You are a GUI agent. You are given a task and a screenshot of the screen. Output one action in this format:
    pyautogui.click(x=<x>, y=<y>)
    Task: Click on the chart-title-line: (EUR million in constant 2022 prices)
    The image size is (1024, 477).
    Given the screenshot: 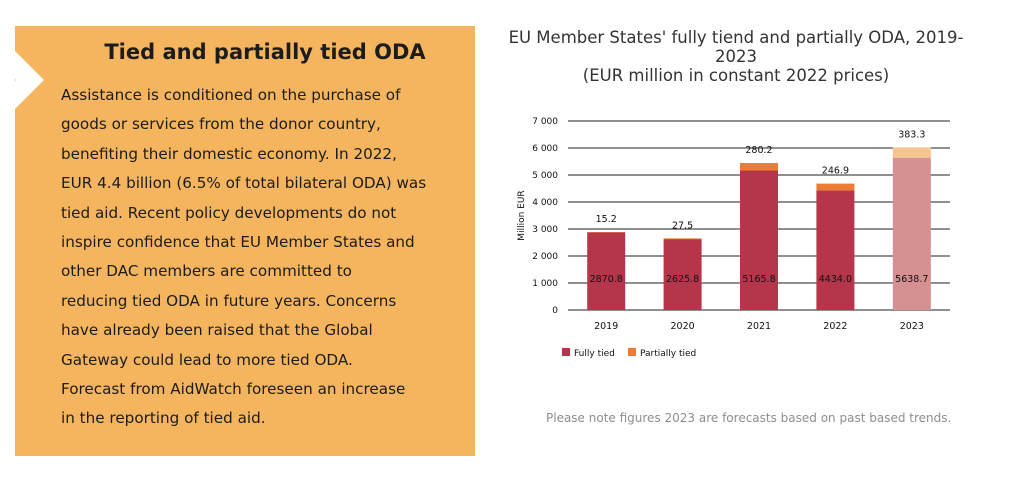 What is the action you would take?
    pyautogui.click(x=736, y=75)
    